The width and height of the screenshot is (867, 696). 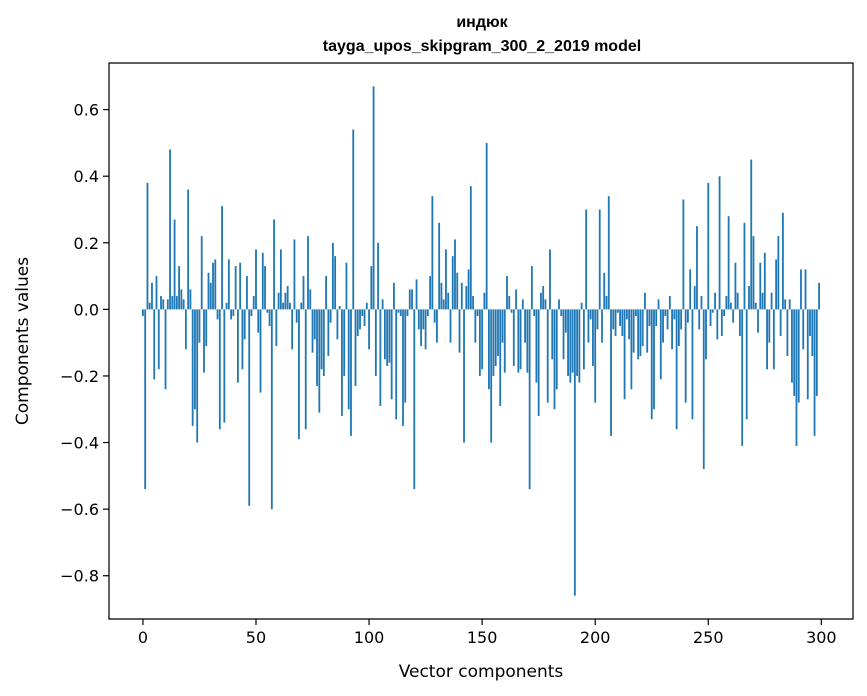 I want to click on x-axis-ticks: 0 50 100 150 200 250 300, so click(x=487, y=633).